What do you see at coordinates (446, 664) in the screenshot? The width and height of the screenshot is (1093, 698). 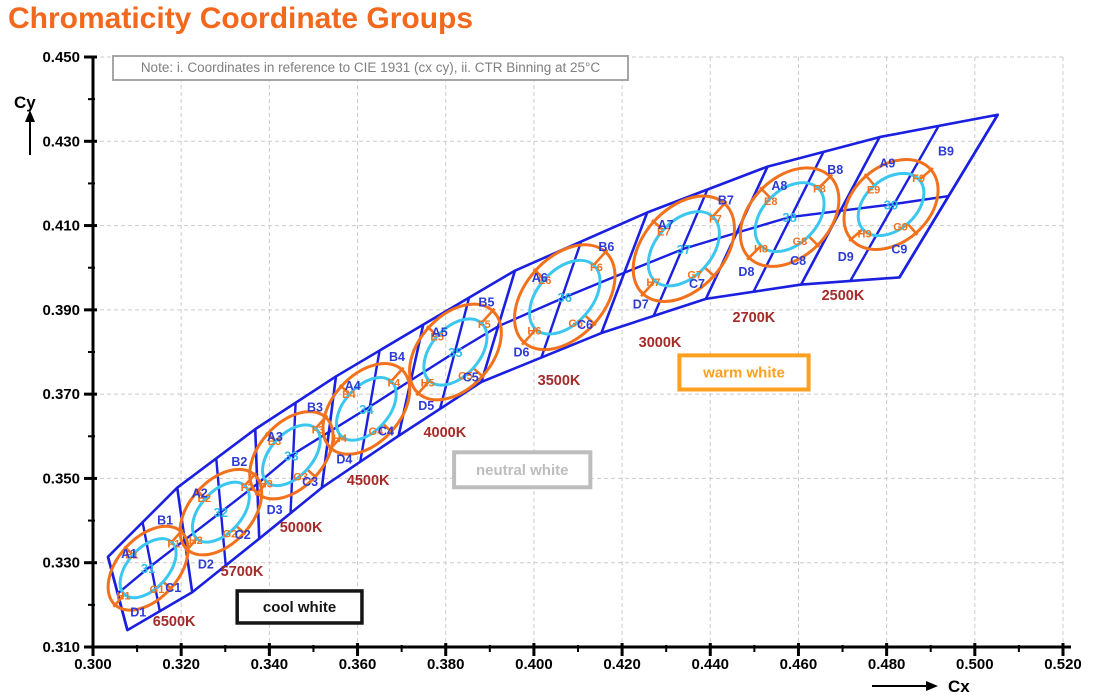 I see `x-tick-label: 0.380` at bounding box center [446, 664].